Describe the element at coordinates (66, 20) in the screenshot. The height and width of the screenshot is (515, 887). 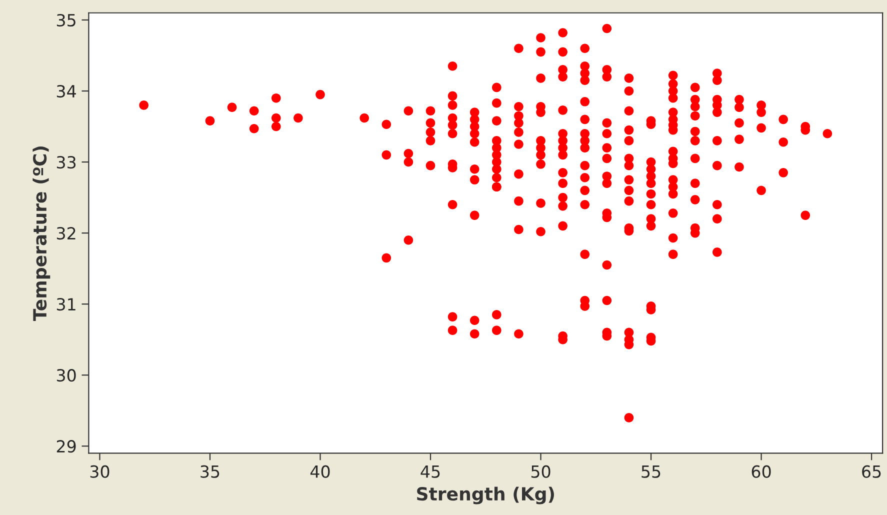
I see `y-tick-label: 35` at that location.